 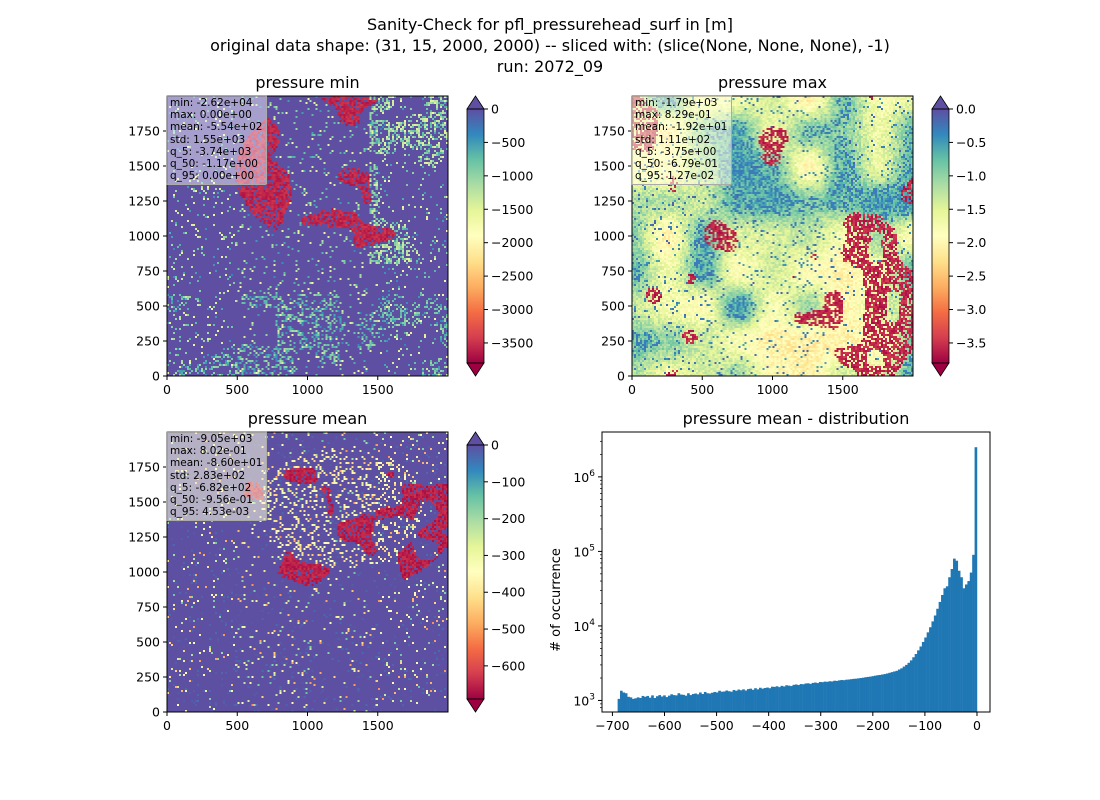 I want to click on panel-title: pressure max, so click(x=772, y=82).